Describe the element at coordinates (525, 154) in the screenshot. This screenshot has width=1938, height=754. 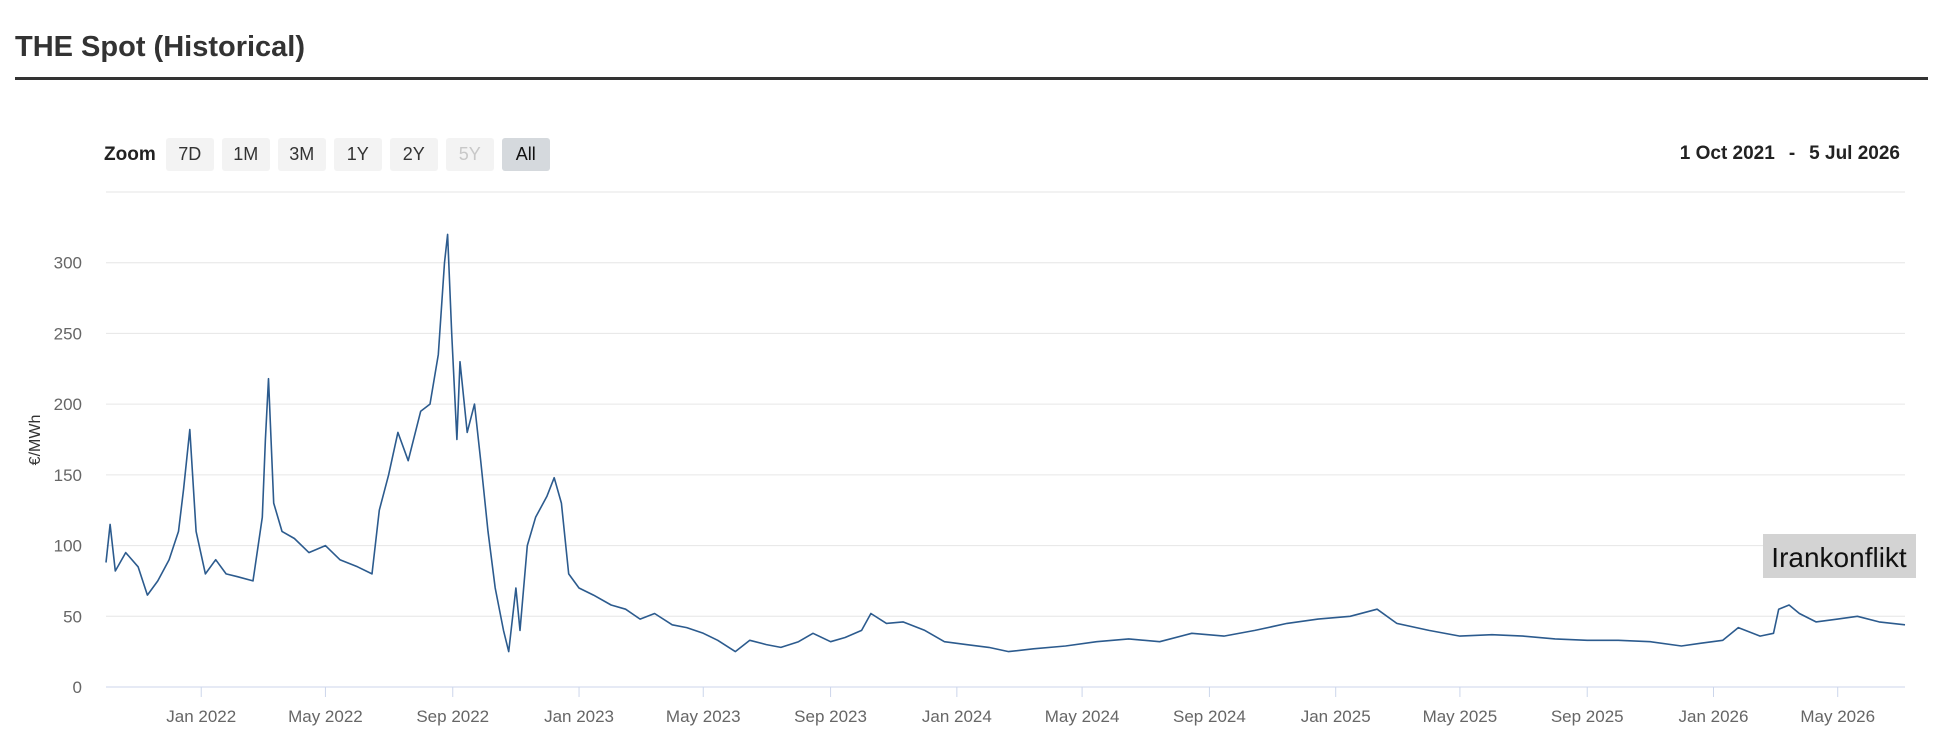
I see `zoom-button: All` at that location.